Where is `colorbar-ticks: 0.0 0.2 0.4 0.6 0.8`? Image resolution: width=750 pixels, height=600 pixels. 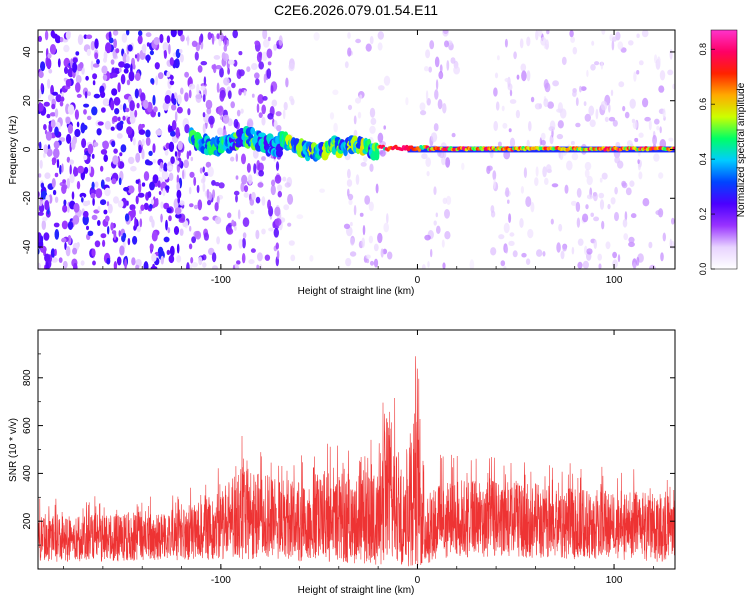 colorbar-ticks: 0.0 0.2 0.4 0.6 0.8 is located at coordinates (706, 159).